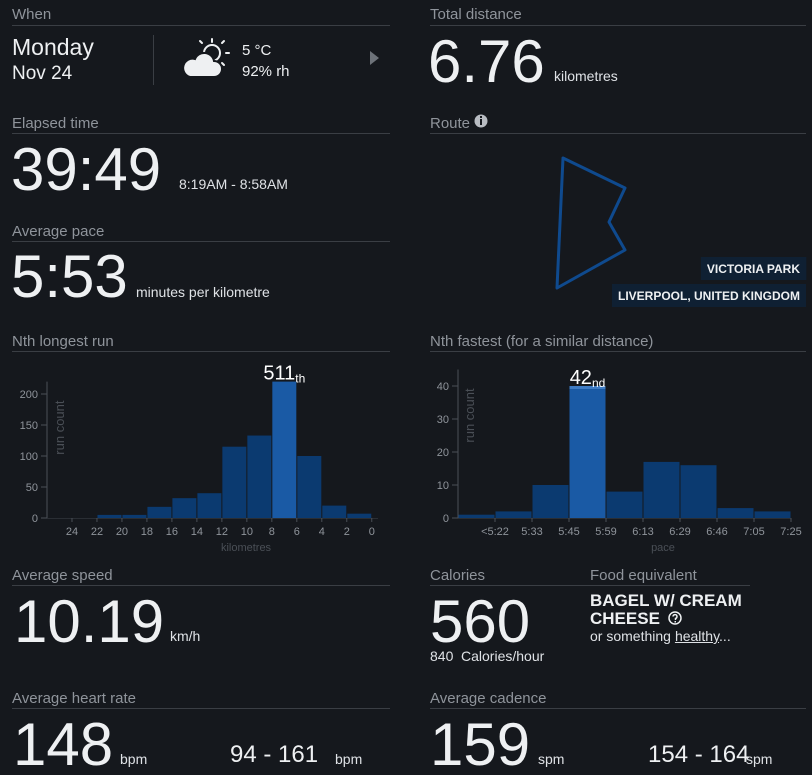  I want to click on x-tick-label: 16, so click(172, 532).